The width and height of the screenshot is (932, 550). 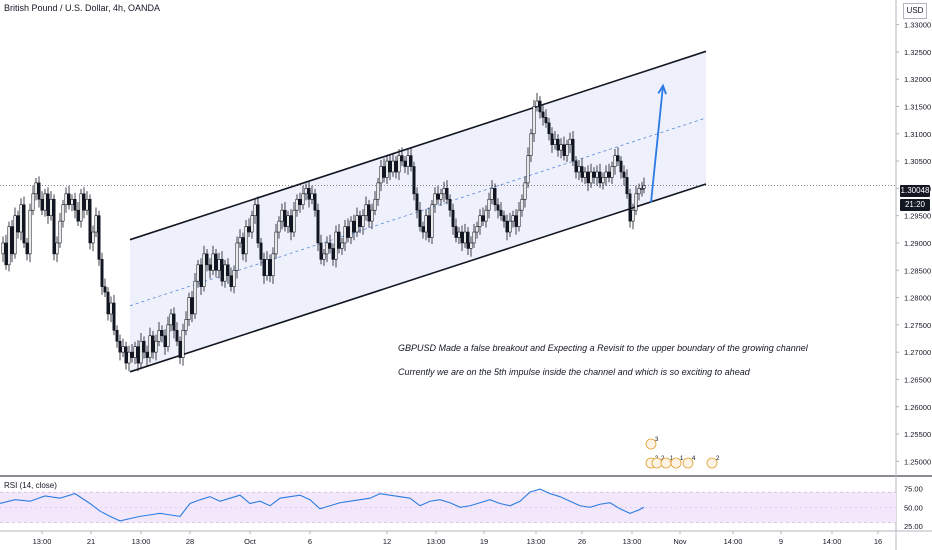 What do you see at coordinates (657, 440) in the screenshot?
I see `event-count-label: 3` at bounding box center [657, 440].